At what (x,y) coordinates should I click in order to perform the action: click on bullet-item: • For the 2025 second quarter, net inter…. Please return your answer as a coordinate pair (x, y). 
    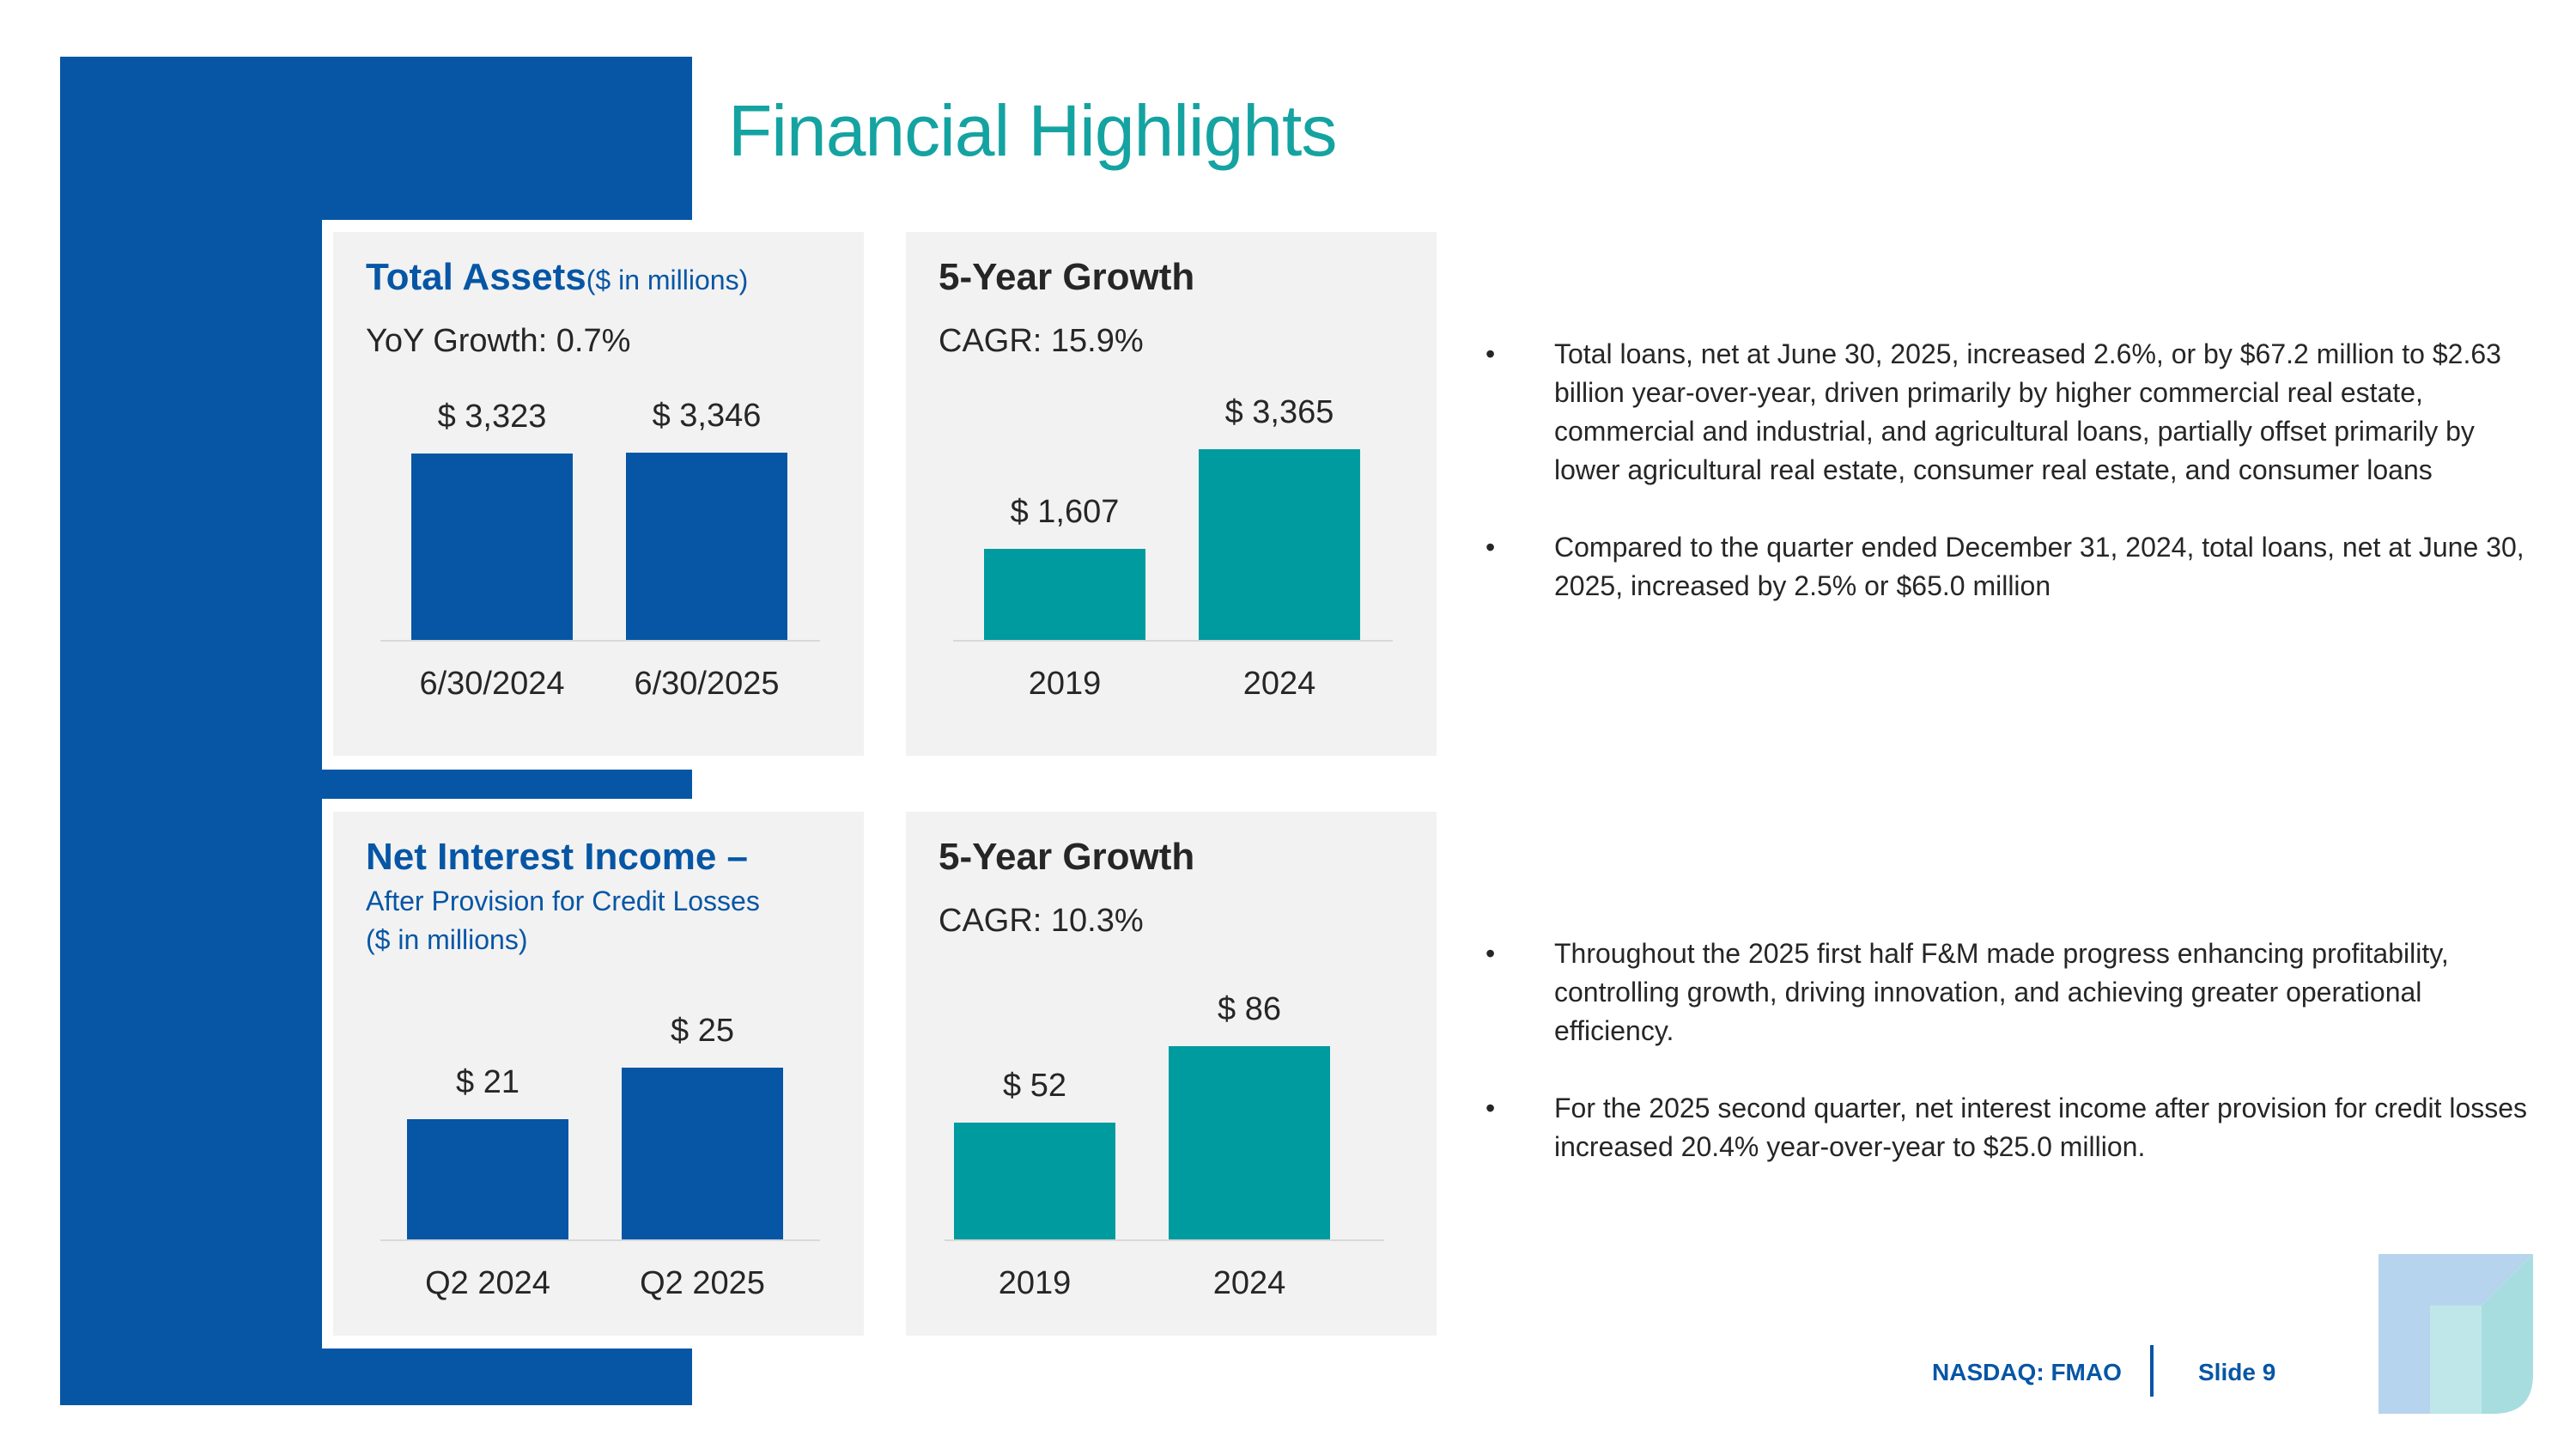
    Looking at the image, I should click on (2009, 1127).